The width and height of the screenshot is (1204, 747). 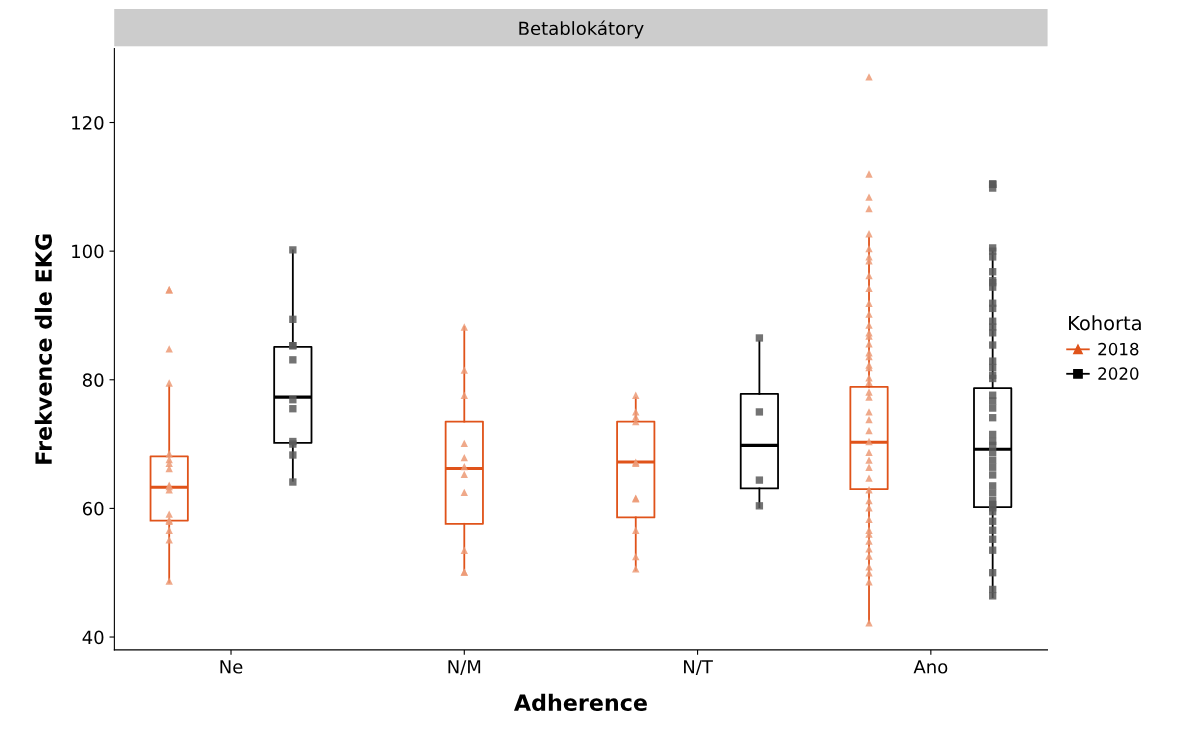 I want to click on y-tick-label: 100, so click(x=88, y=251).